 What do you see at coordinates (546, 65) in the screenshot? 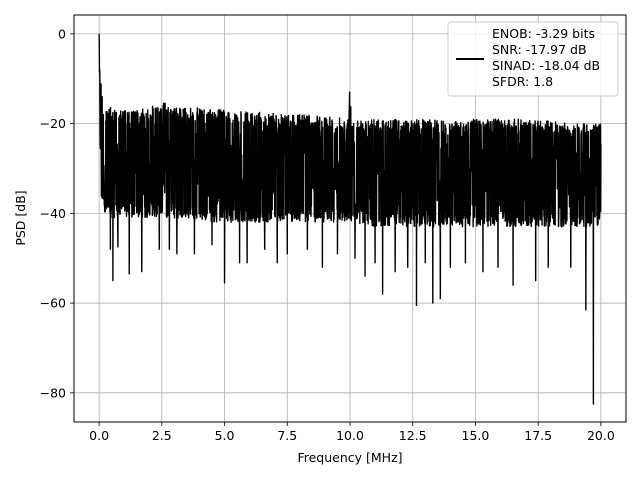
I see `legend-line-sinad: SINAD: -18.04 dB` at bounding box center [546, 65].